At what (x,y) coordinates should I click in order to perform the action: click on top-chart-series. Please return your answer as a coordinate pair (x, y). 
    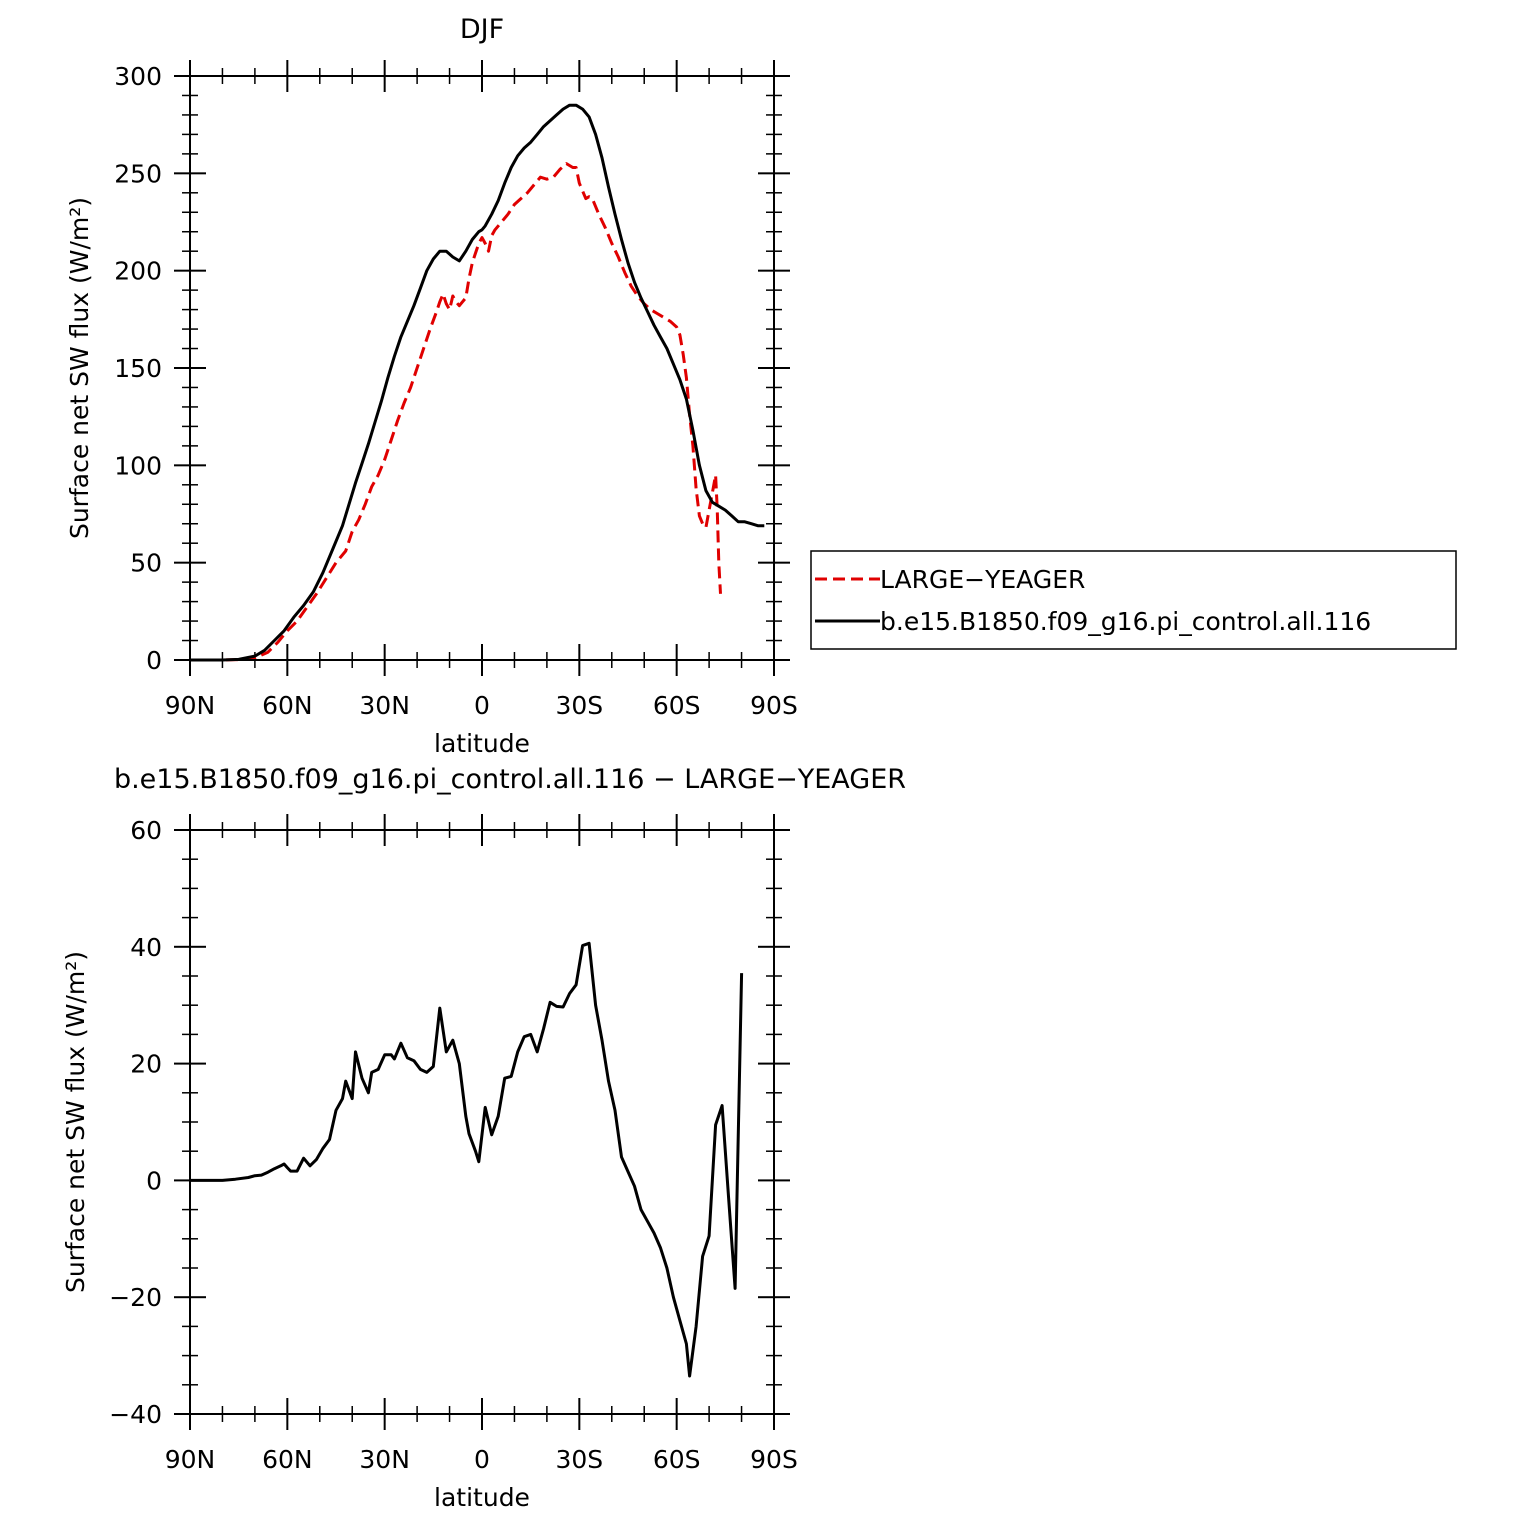
    Looking at the image, I should click on (477, 382).